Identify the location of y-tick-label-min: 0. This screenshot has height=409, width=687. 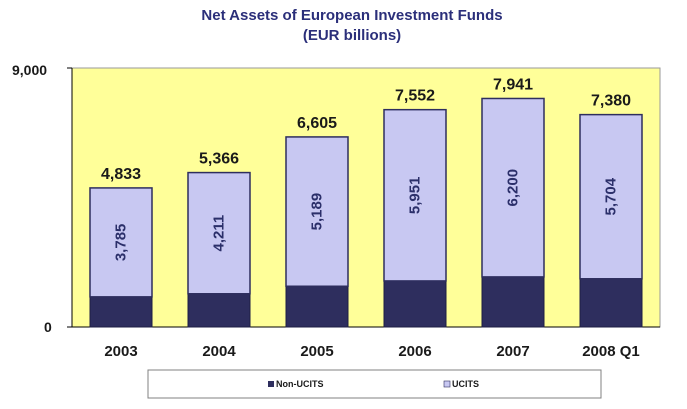
(48, 327).